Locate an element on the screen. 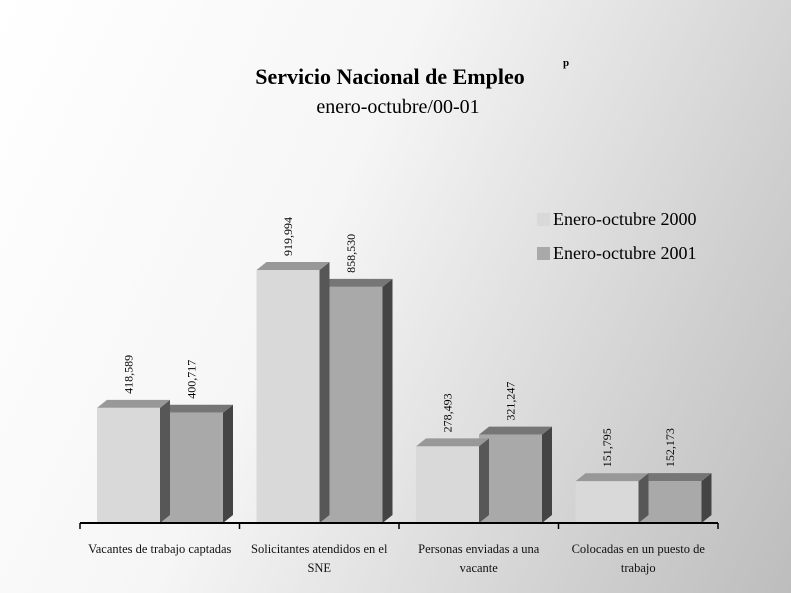  value-label: 858,530 is located at coordinates (351, 253).